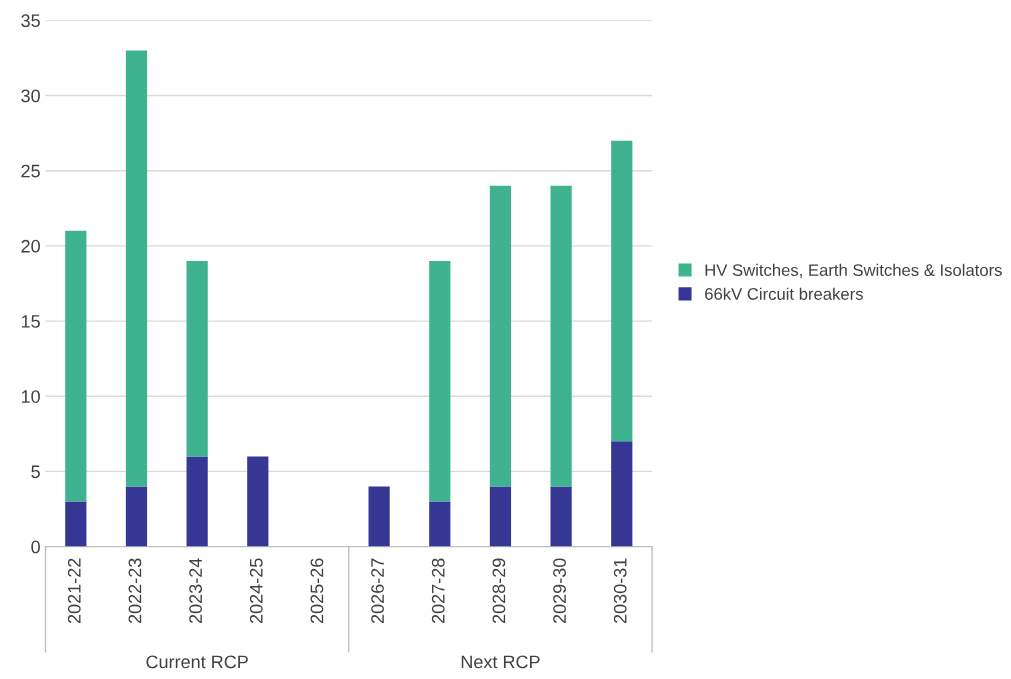 This screenshot has height=679, width=1011. Describe the element at coordinates (30, 21) in the screenshot. I see `y-tick-label: 35` at that location.